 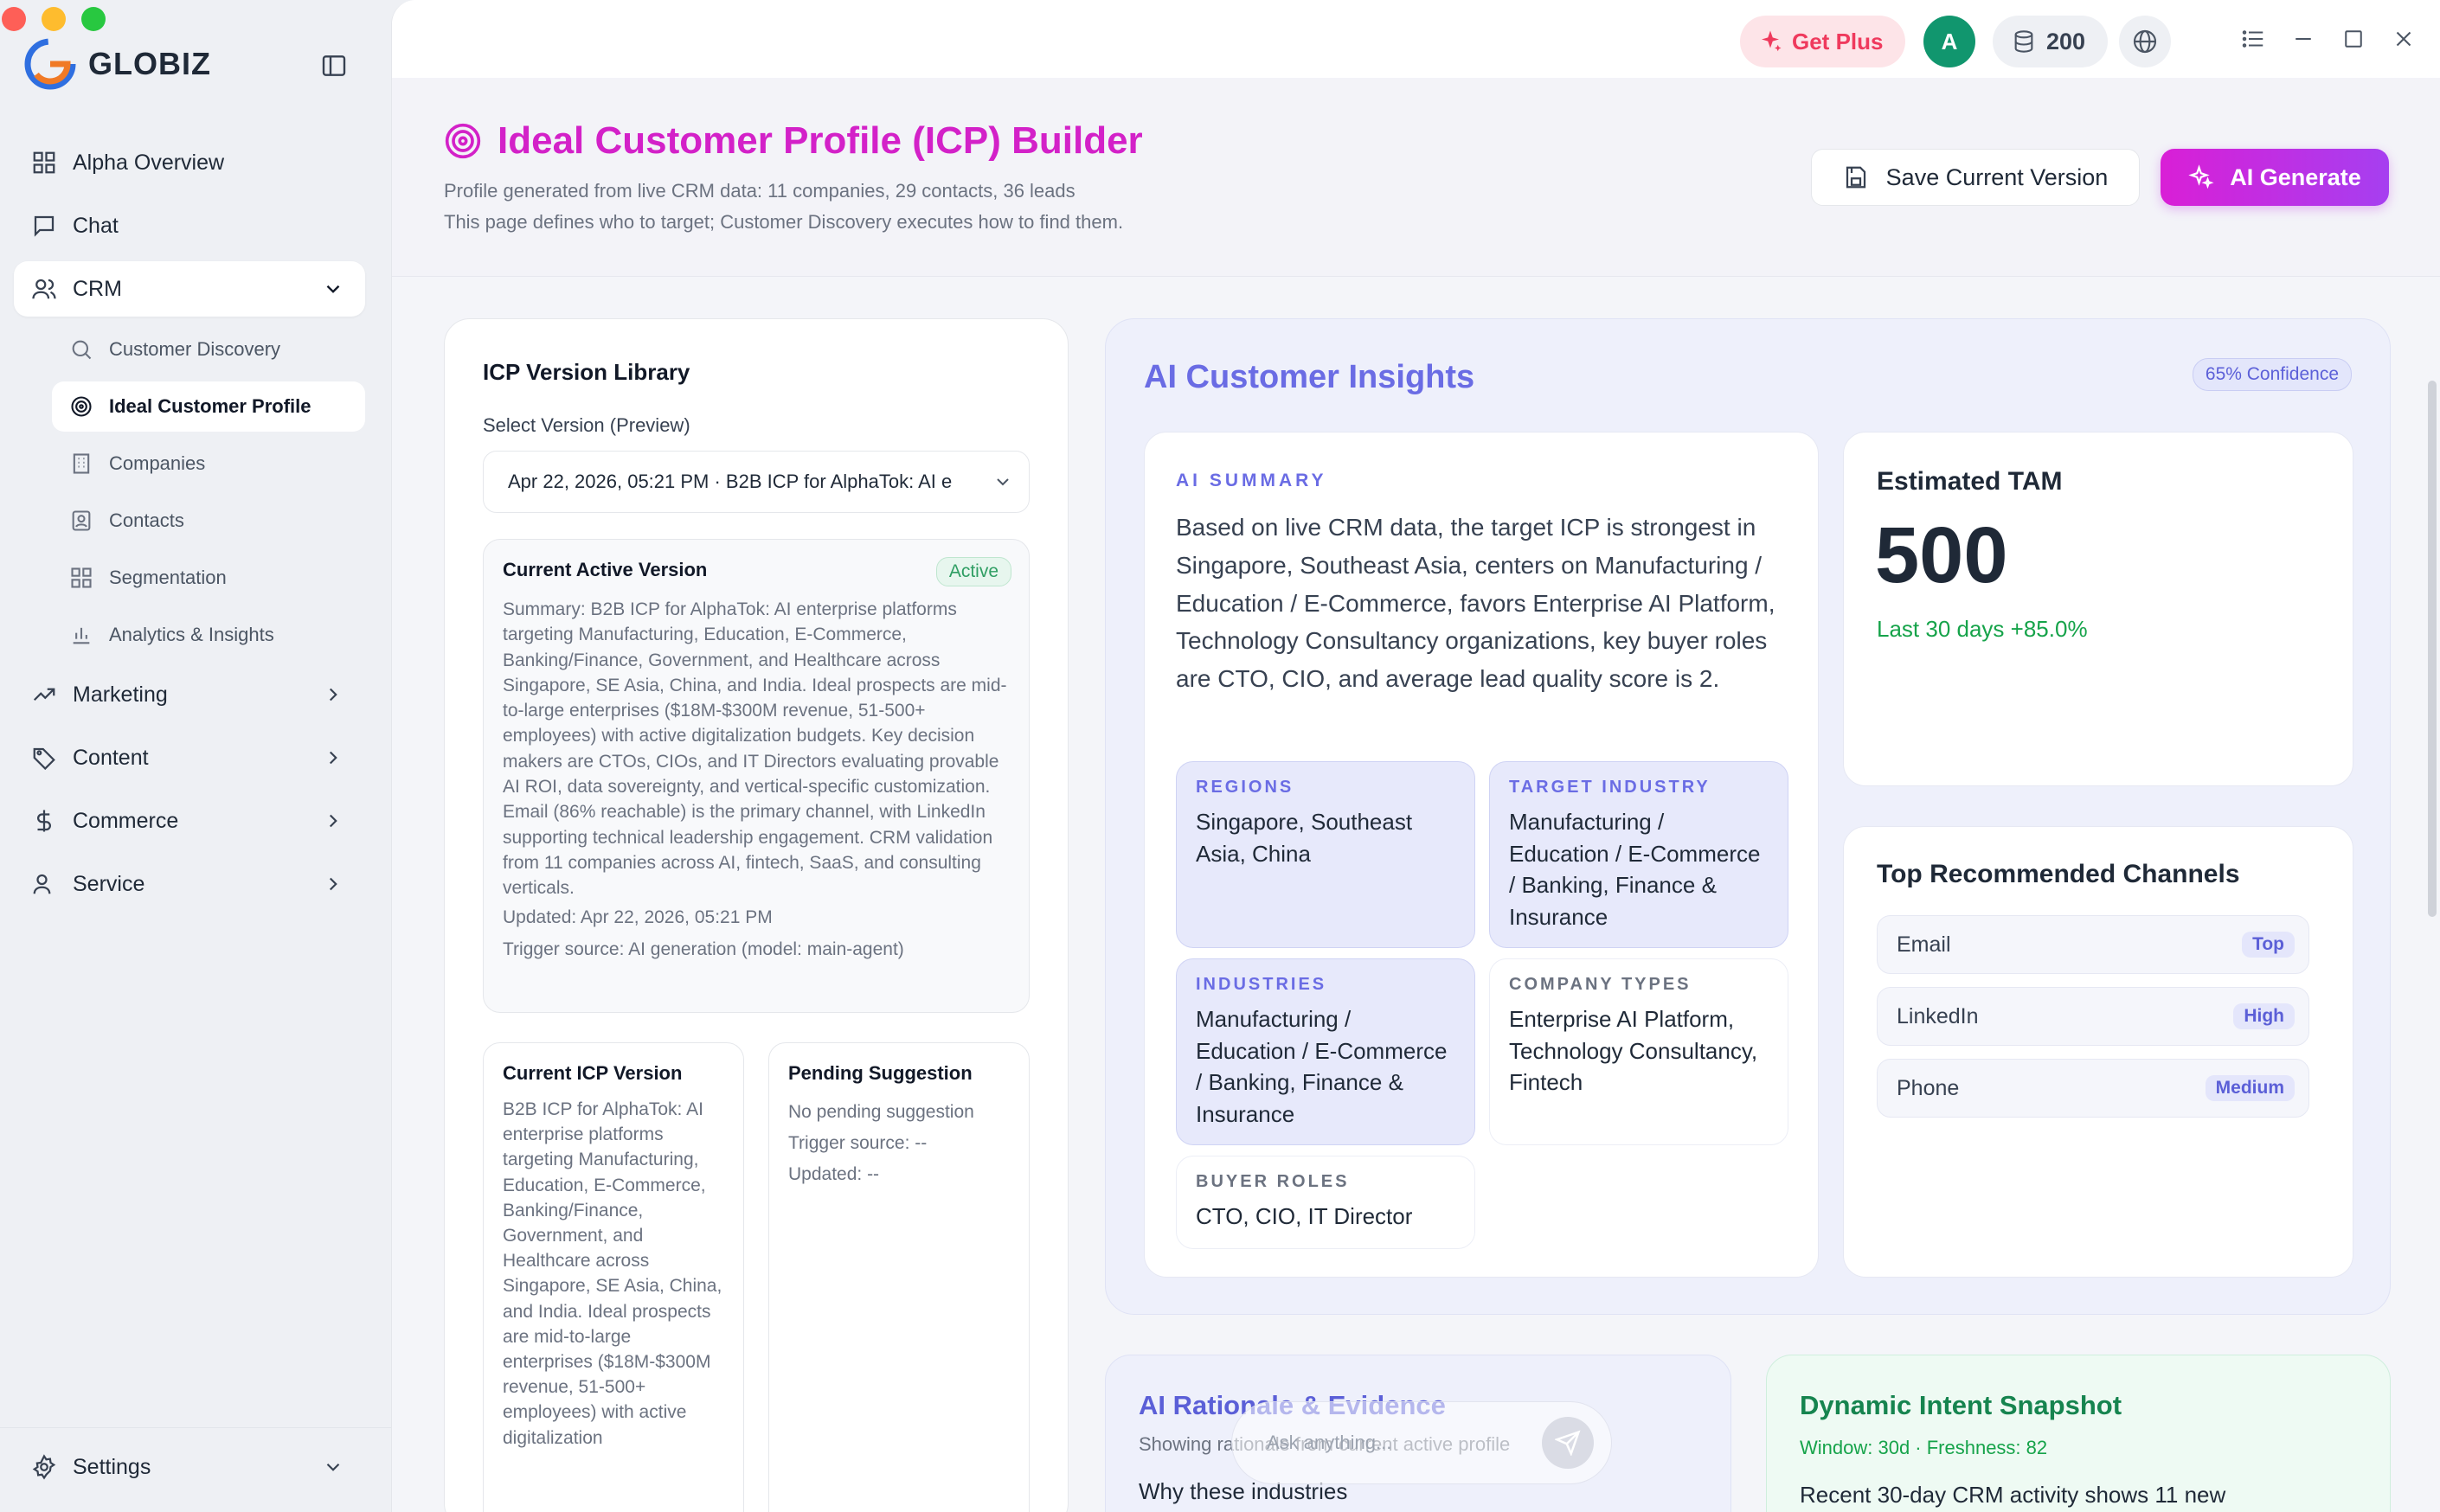 I want to click on page-title: Ideal Customer Profile (ICP) Builder, so click(x=794, y=141).